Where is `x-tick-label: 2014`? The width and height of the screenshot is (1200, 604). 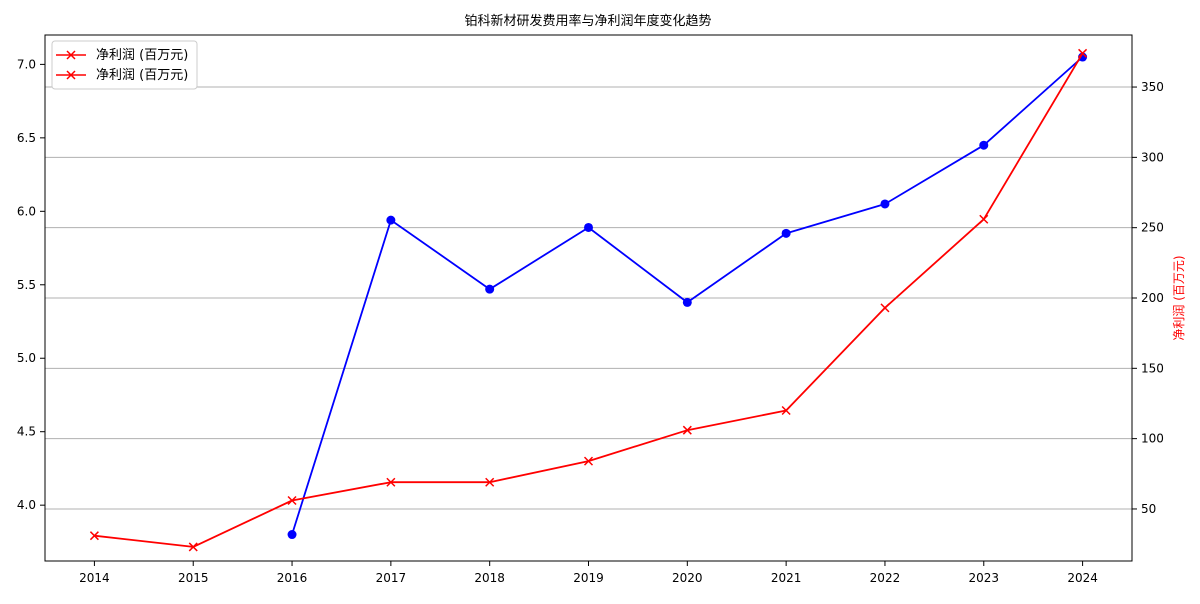
x-tick-label: 2014 is located at coordinates (94, 578).